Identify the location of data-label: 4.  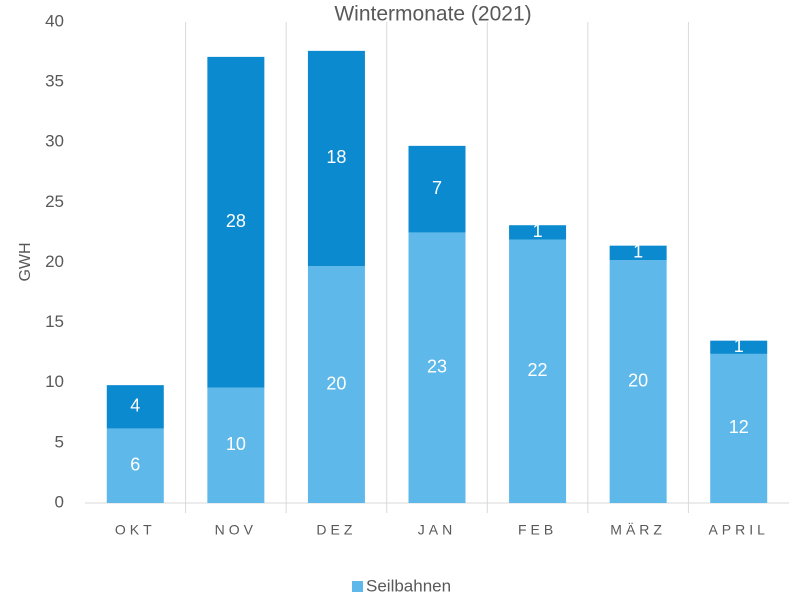
(135, 406).